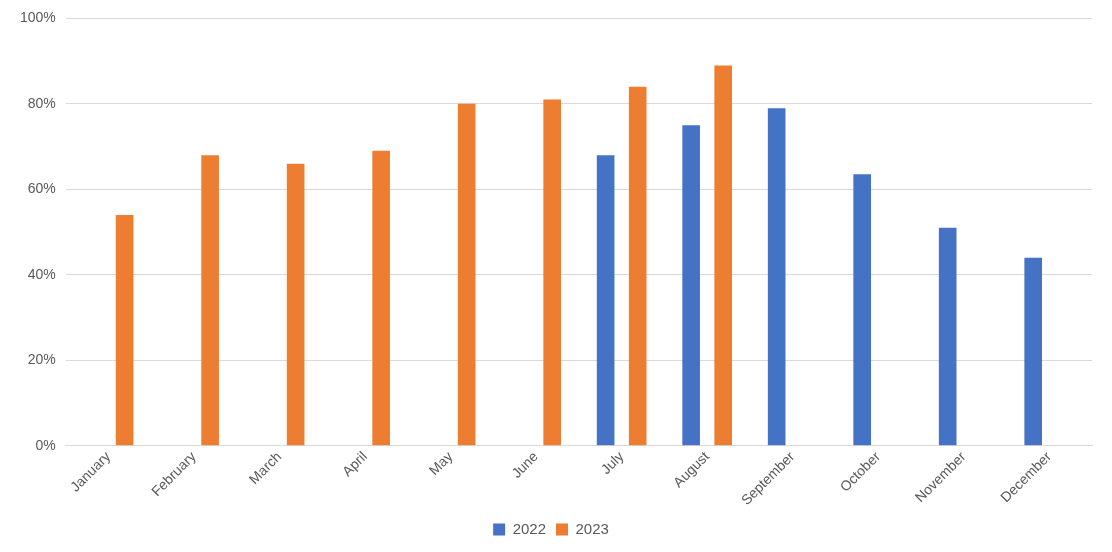 The width and height of the screenshot is (1112, 552). What do you see at coordinates (440, 463) in the screenshot?
I see `x-tick-label: May` at bounding box center [440, 463].